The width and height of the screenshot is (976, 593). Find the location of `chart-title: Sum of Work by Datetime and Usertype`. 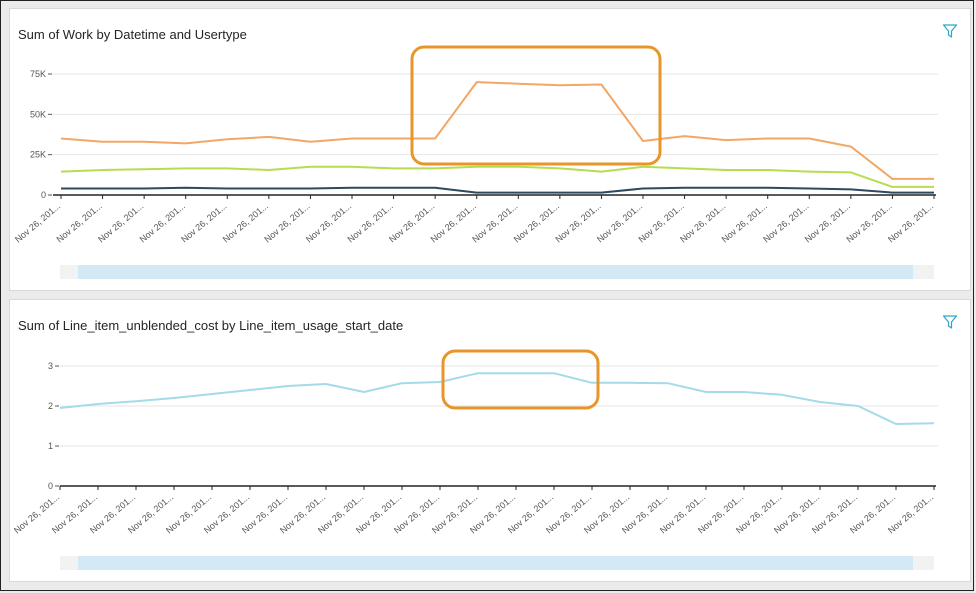

chart-title: Sum of Work by Datetime and Usertype is located at coordinates (132, 34).